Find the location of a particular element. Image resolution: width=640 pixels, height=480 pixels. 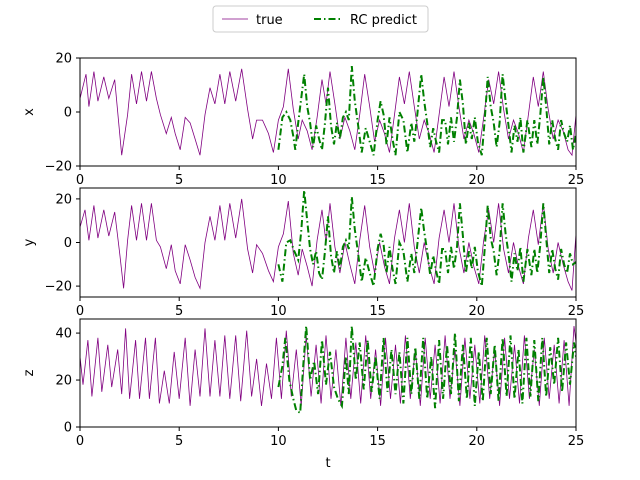

legend: true RC predict is located at coordinates (320, 19).